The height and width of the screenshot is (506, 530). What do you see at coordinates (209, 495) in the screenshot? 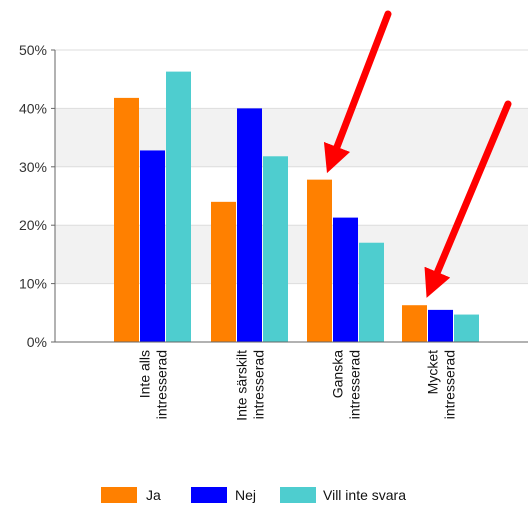
I see `legend-swatch-nej` at bounding box center [209, 495].